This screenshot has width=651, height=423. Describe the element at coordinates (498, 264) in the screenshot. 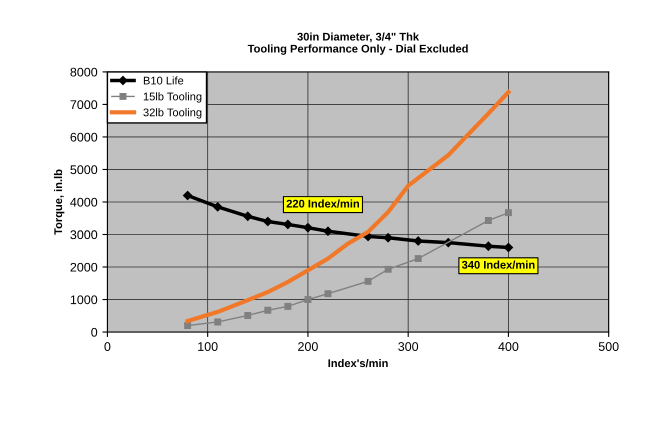

I see `annotation: 340 Index/min` at that location.